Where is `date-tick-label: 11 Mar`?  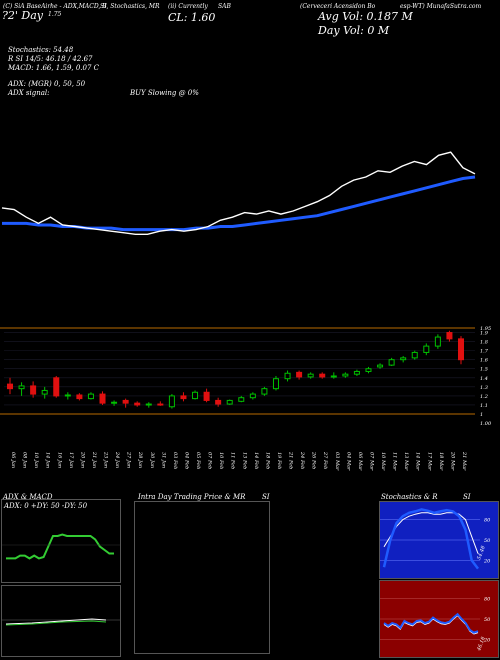
date-tick-label: 11 Mar is located at coordinates (395, 461).